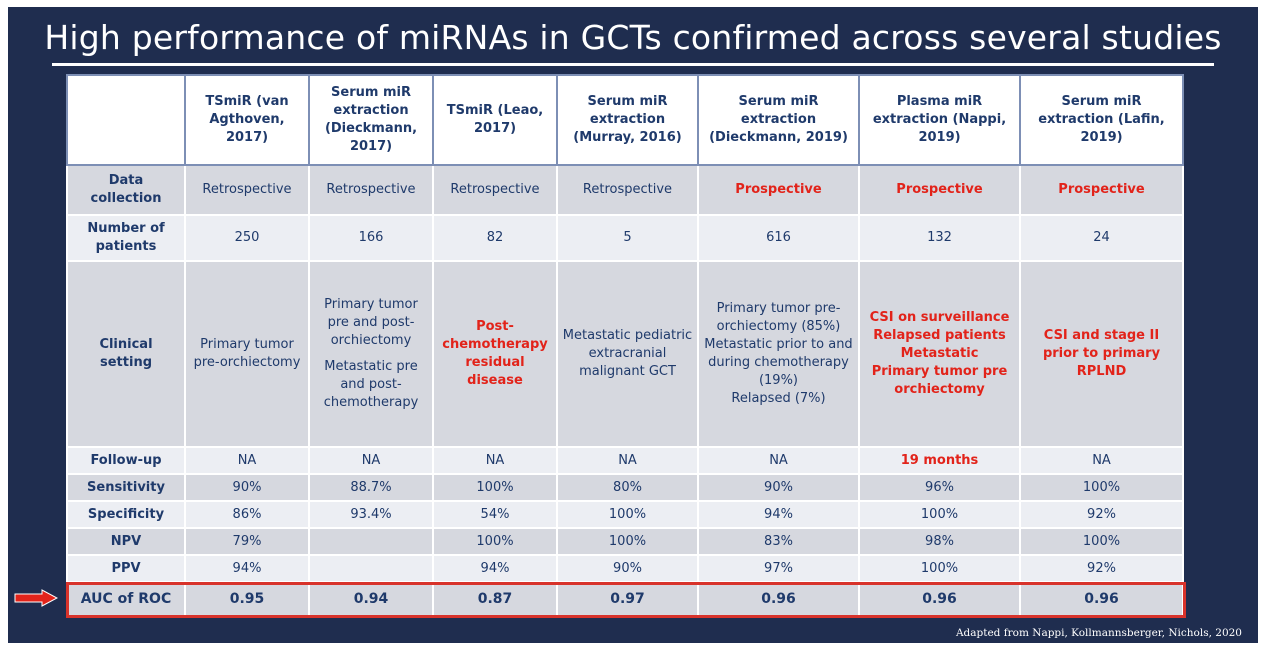 This screenshot has width=1272, height=654. What do you see at coordinates (126, 354) in the screenshot?
I see `row-label: Clinical setting` at bounding box center [126, 354].